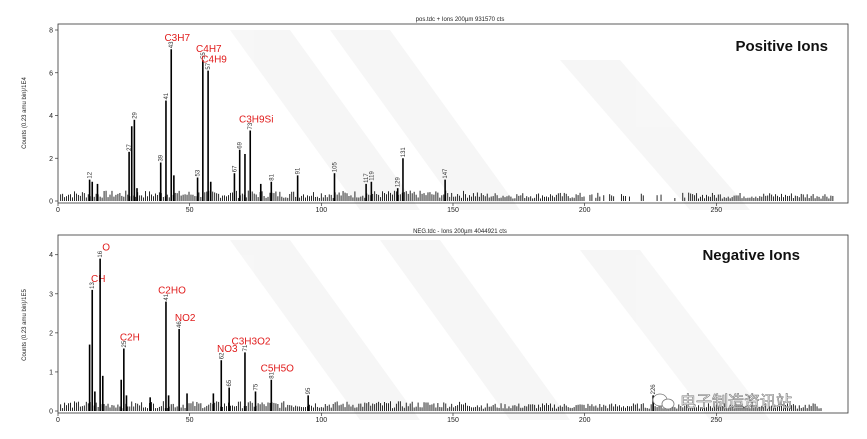  Describe the element at coordinates (25, 112) in the screenshot. I see `y-axis-label: Counts (0.23 amu bin)/1E4` at that location.